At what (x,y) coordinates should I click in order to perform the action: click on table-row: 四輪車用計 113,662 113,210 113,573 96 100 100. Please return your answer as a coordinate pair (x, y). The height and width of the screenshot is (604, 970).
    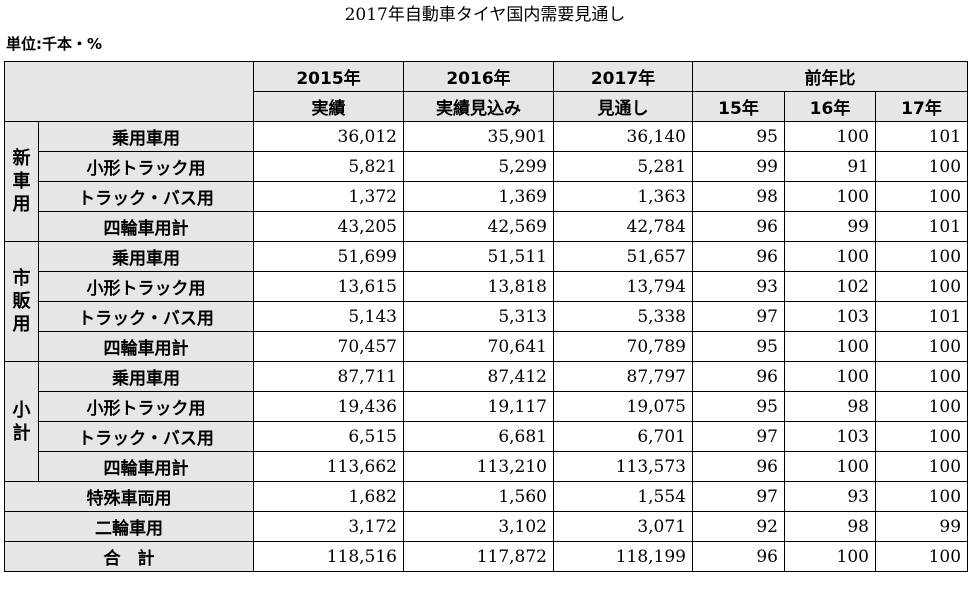
    Looking at the image, I should click on (487, 466).